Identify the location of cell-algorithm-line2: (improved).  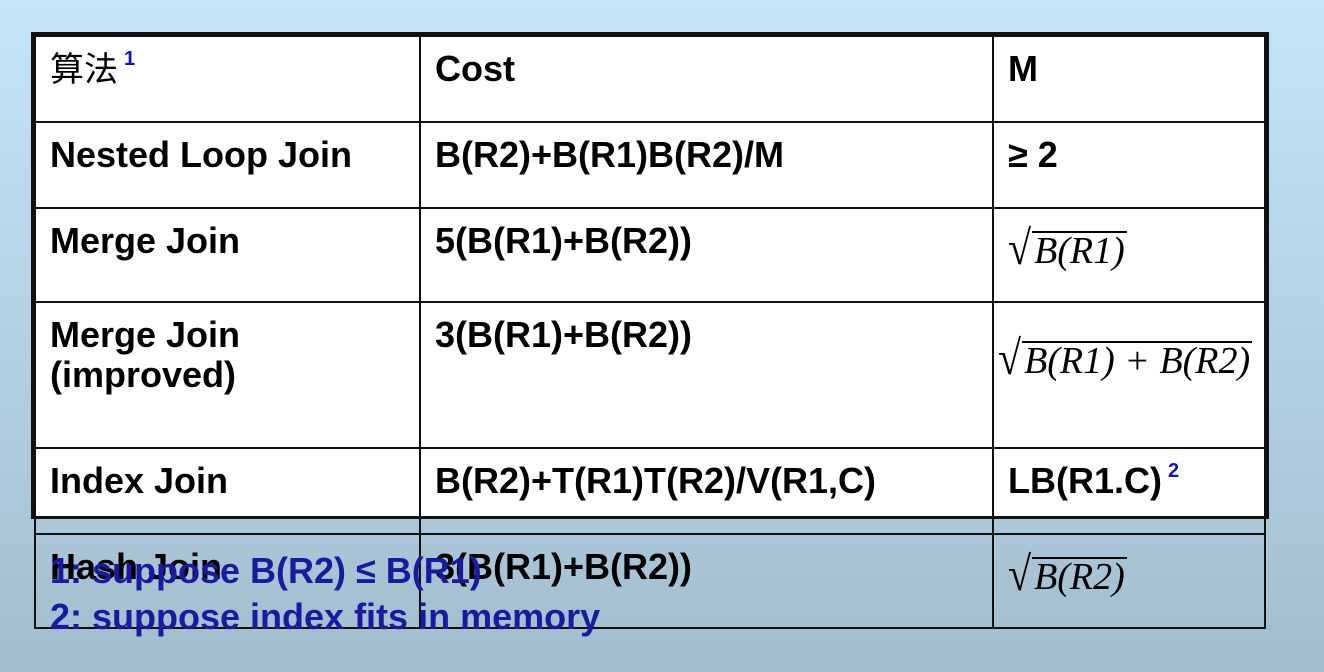
(143, 374).